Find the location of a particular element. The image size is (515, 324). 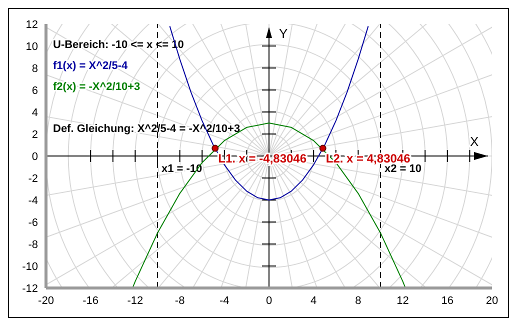

y-tick-label: -2 is located at coordinates (33, 178).